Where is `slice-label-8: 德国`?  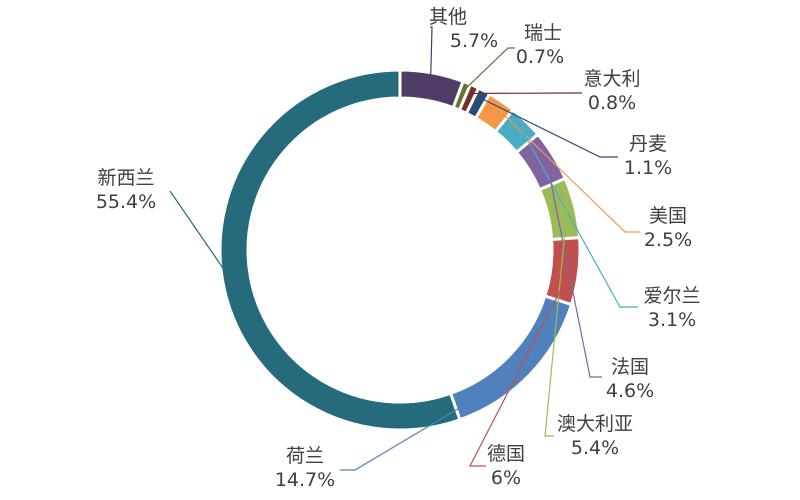 slice-label-8: 德国 is located at coordinates (506, 454).